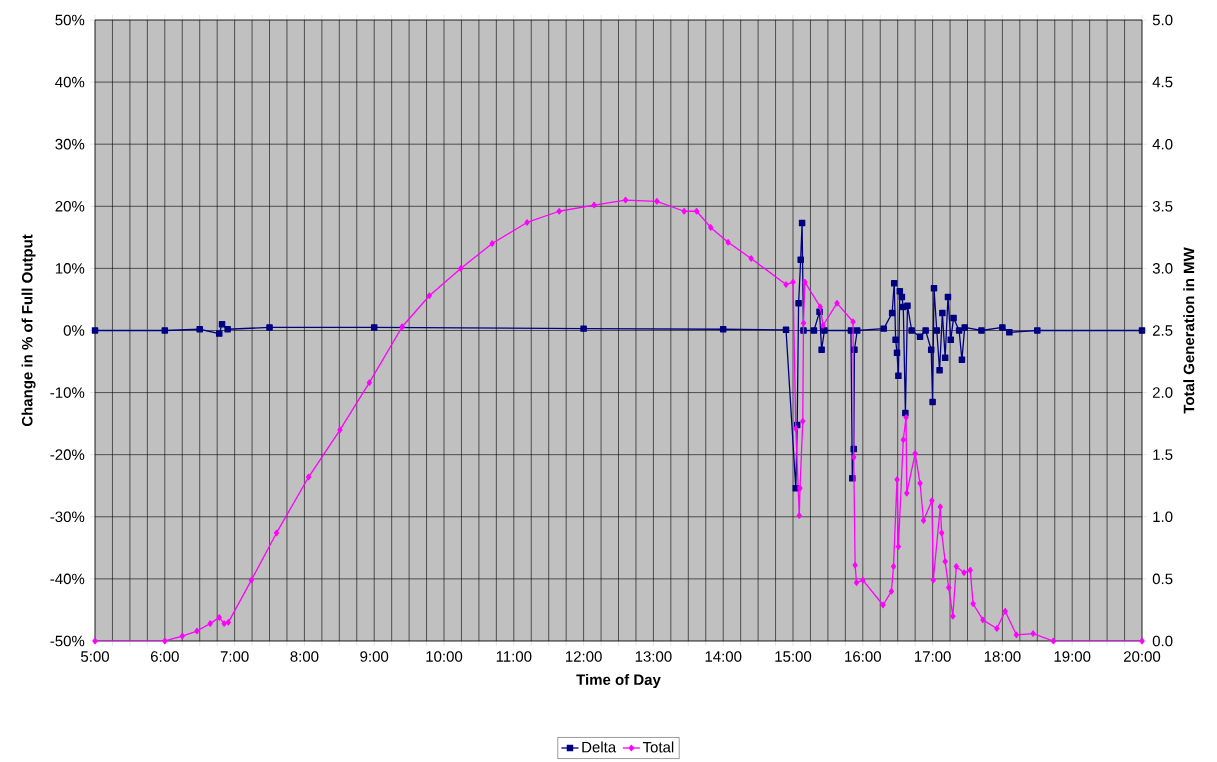 Image resolution: width=1217 pixels, height=762 pixels. Describe the element at coordinates (1163, 517) in the screenshot. I see `y2-tick-label: 1.0` at that location.